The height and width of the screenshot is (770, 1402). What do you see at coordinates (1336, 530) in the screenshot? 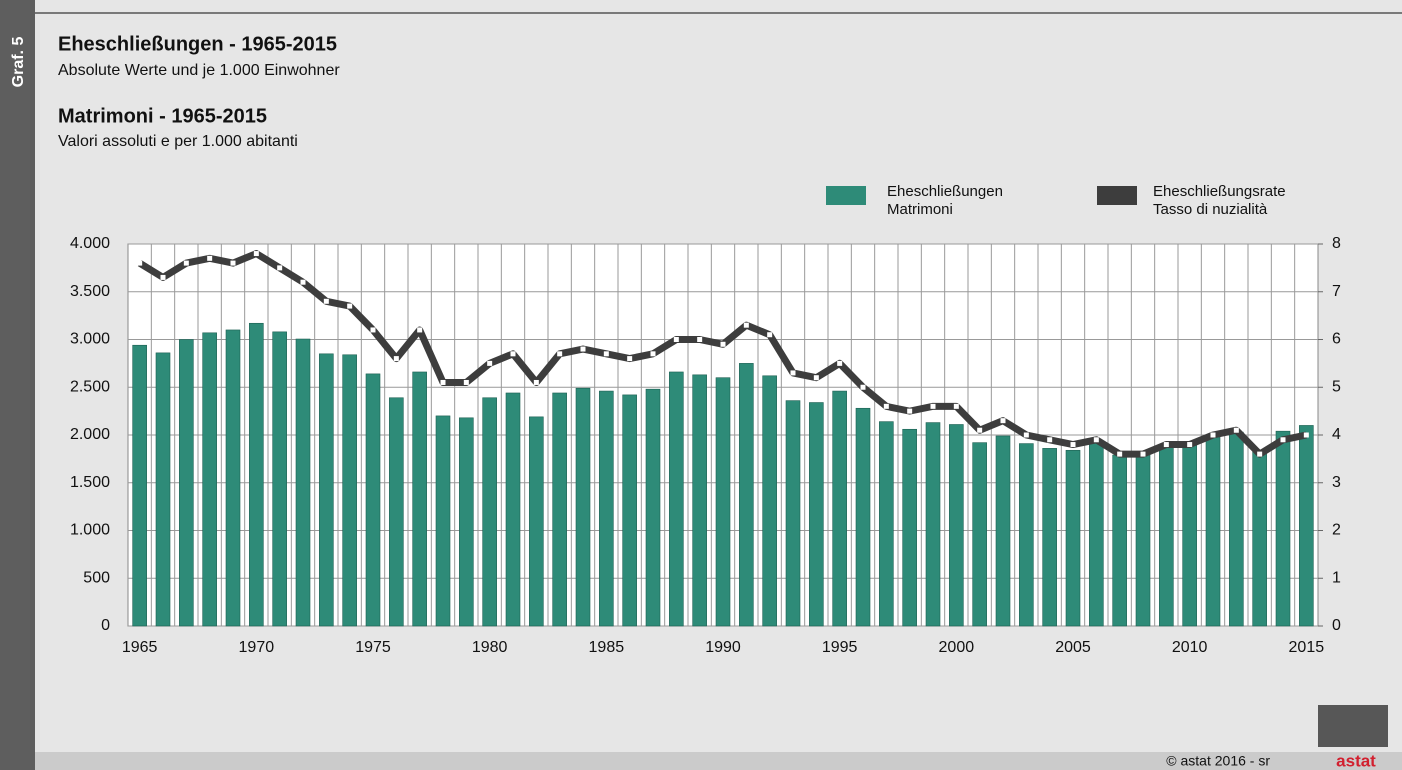
I see `y2-tick-label: 2` at bounding box center [1336, 530].